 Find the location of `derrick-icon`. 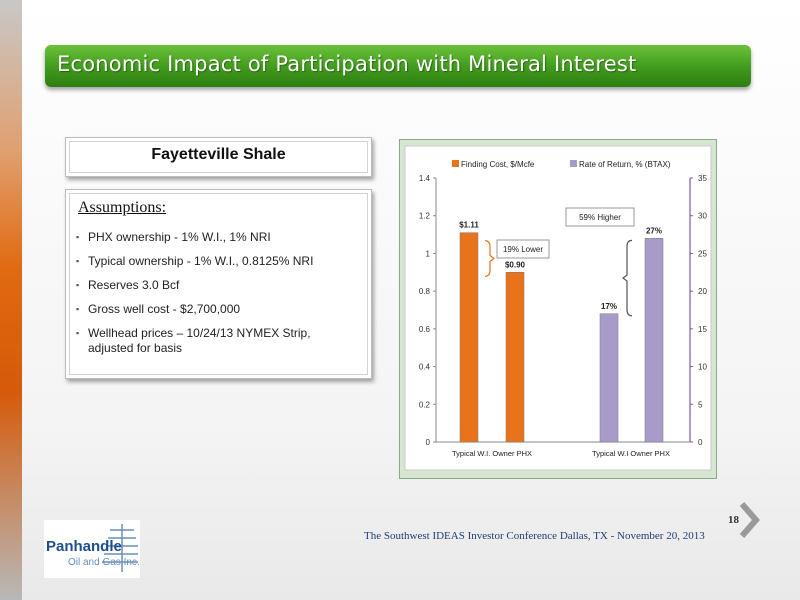

derrick-icon is located at coordinates (120, 548).